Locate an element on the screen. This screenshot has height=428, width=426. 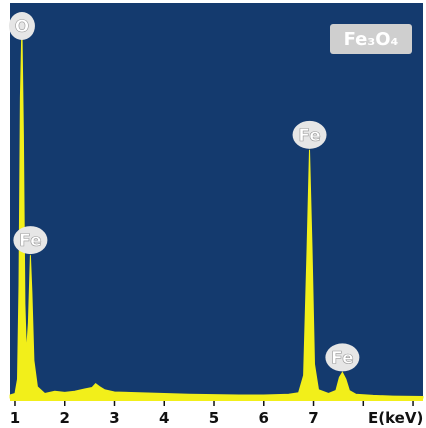
legend-label: Fe₃O₄ is located at coordinates (371, 39).